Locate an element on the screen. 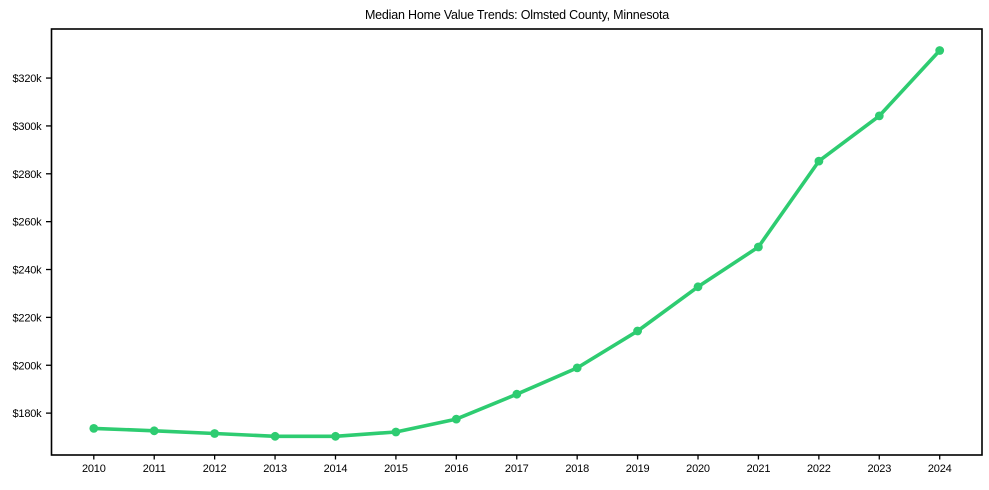 This screenshot has width=989, height=490. x-tick-label: 2013 is located at coordinates (275, 469).